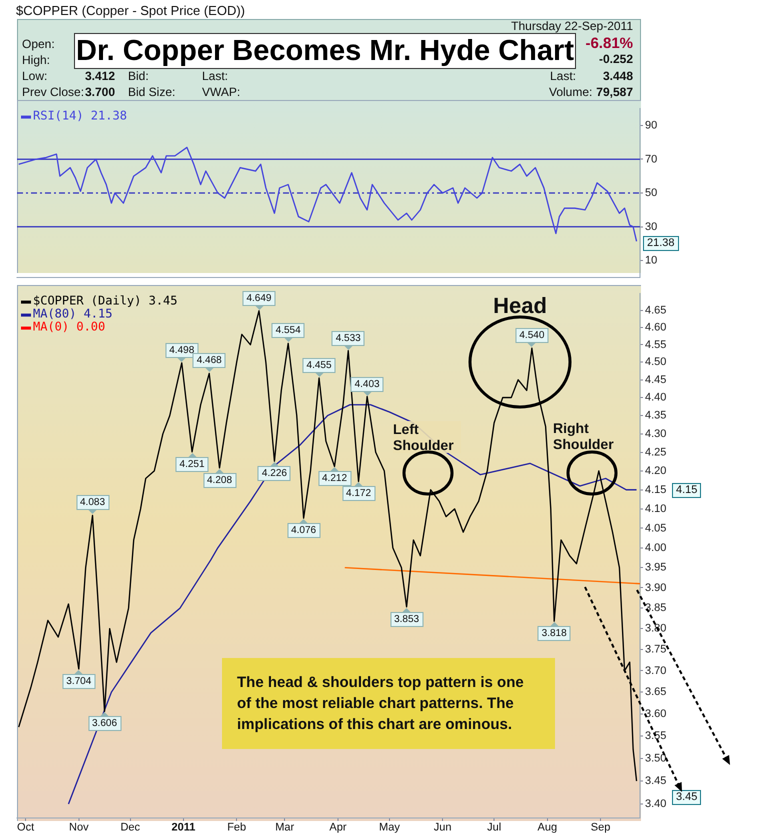 This screenshot has height=838, width=770. Describe the element at coordinates (274, 474) in the screenshot. I see `annotation: 4.226` at that location.